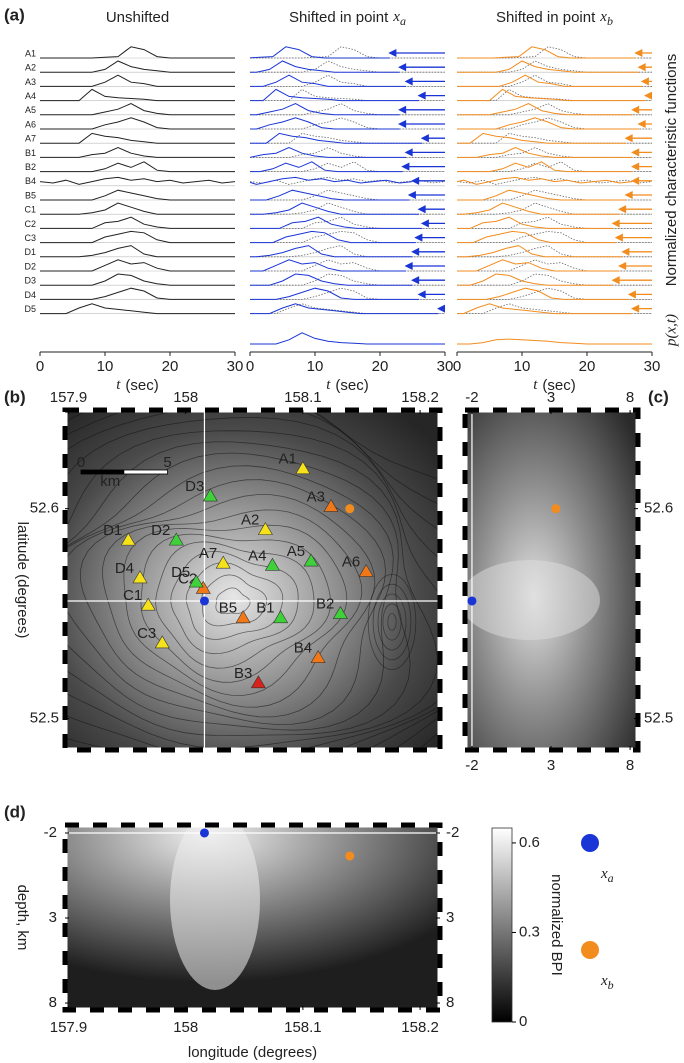  I want to click on colorbar-tick-label: 0.3, so click(529, 931).